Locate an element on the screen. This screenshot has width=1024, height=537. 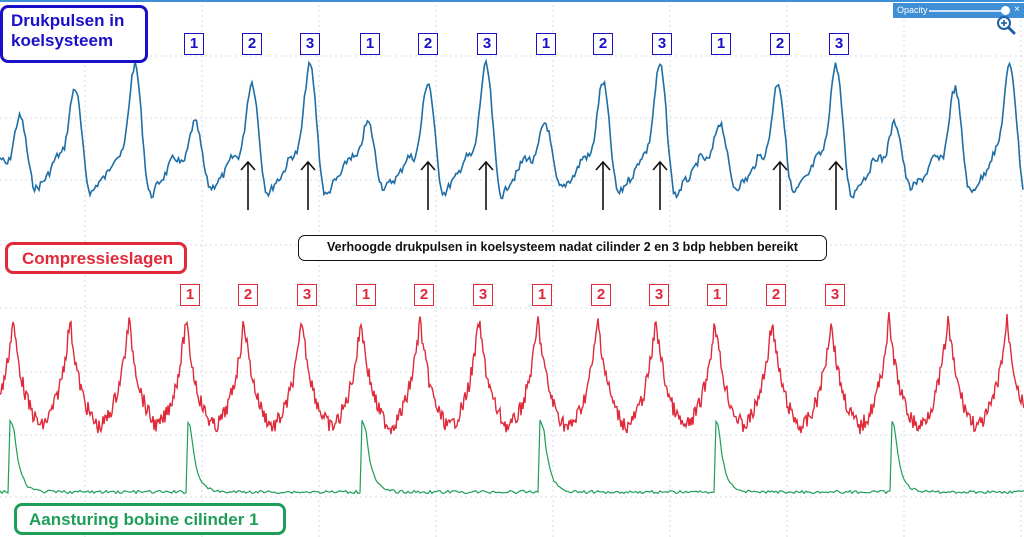
close-icon: × is located at coordinates (1017, 9).